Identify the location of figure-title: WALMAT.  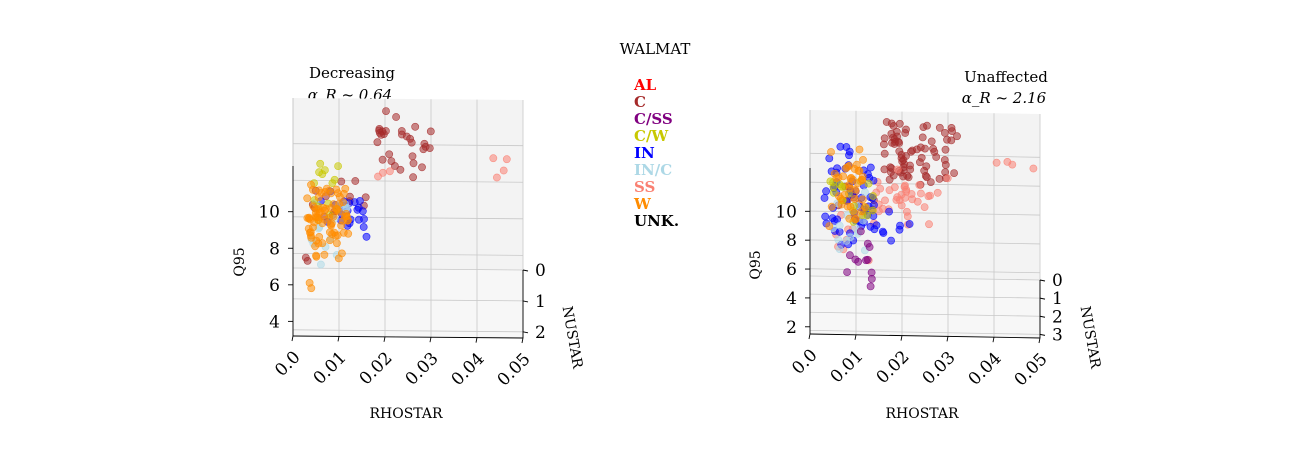
(655, 49).